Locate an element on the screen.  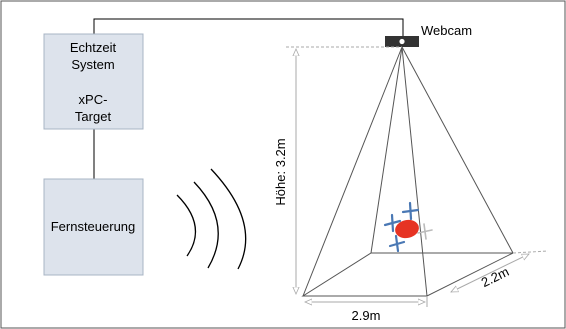
drone-icon is located at coordinates (408, 227).